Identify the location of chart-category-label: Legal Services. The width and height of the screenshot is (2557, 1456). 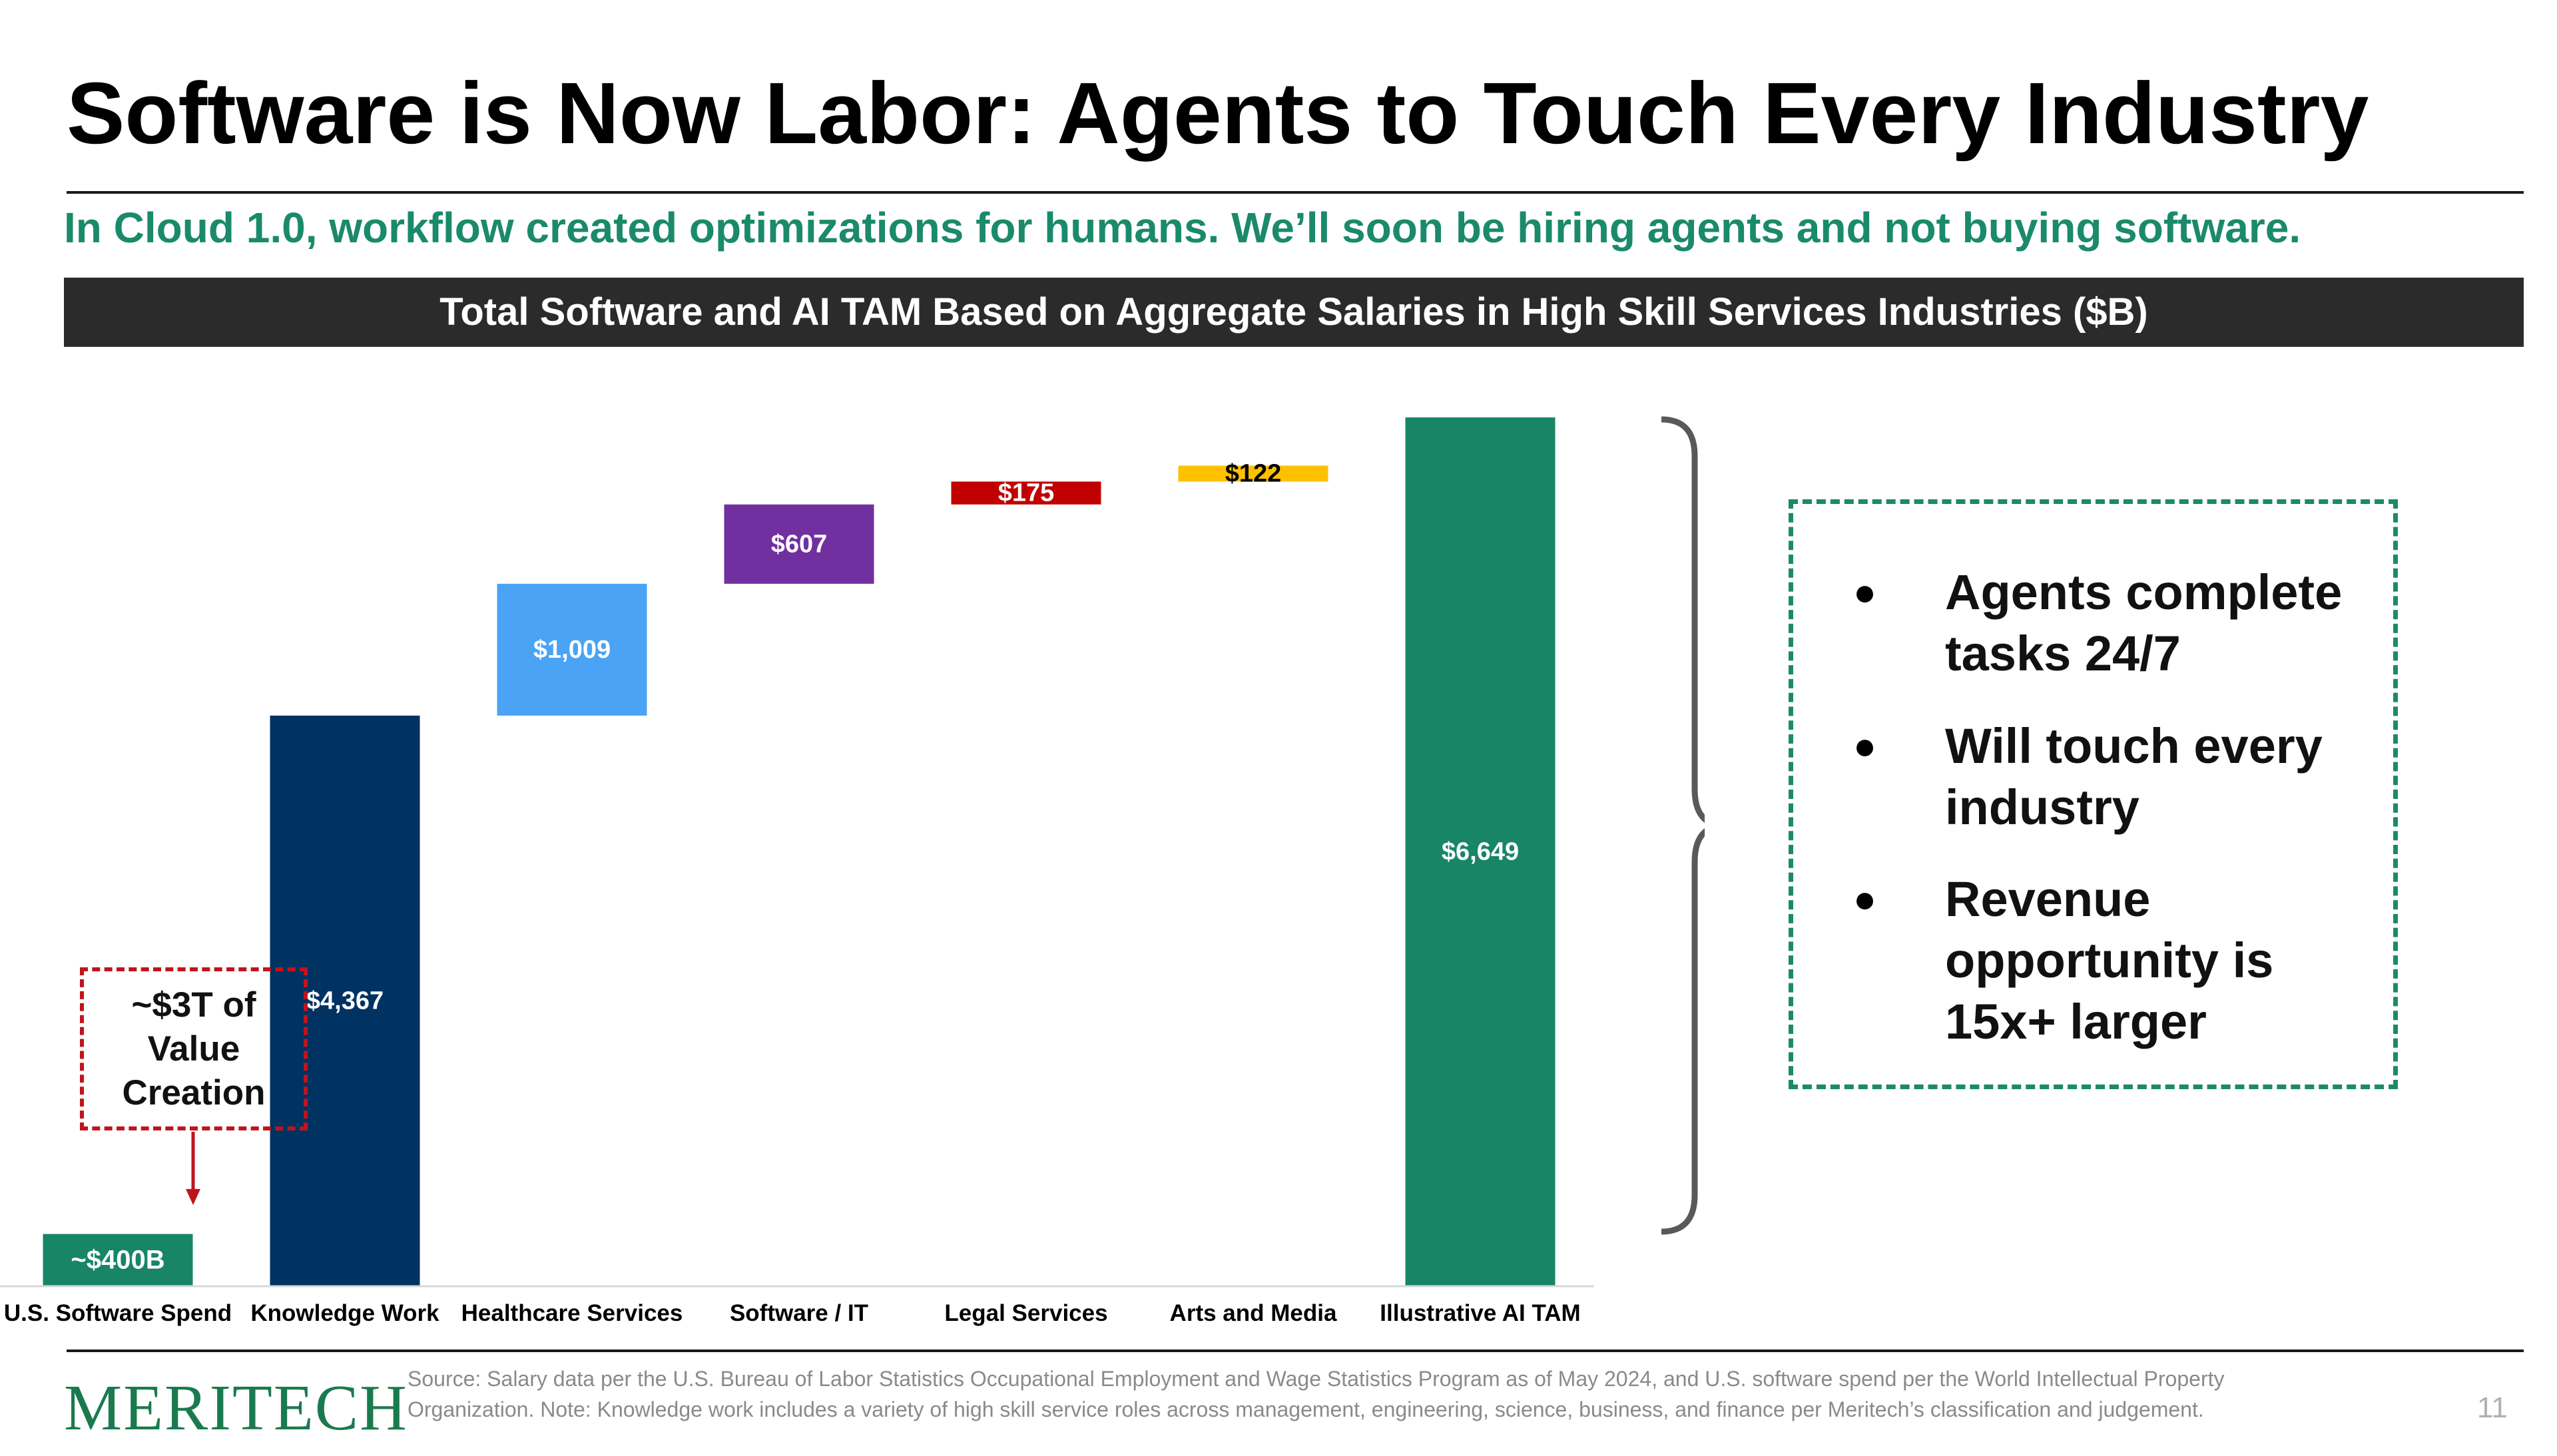
(1025, 1313).